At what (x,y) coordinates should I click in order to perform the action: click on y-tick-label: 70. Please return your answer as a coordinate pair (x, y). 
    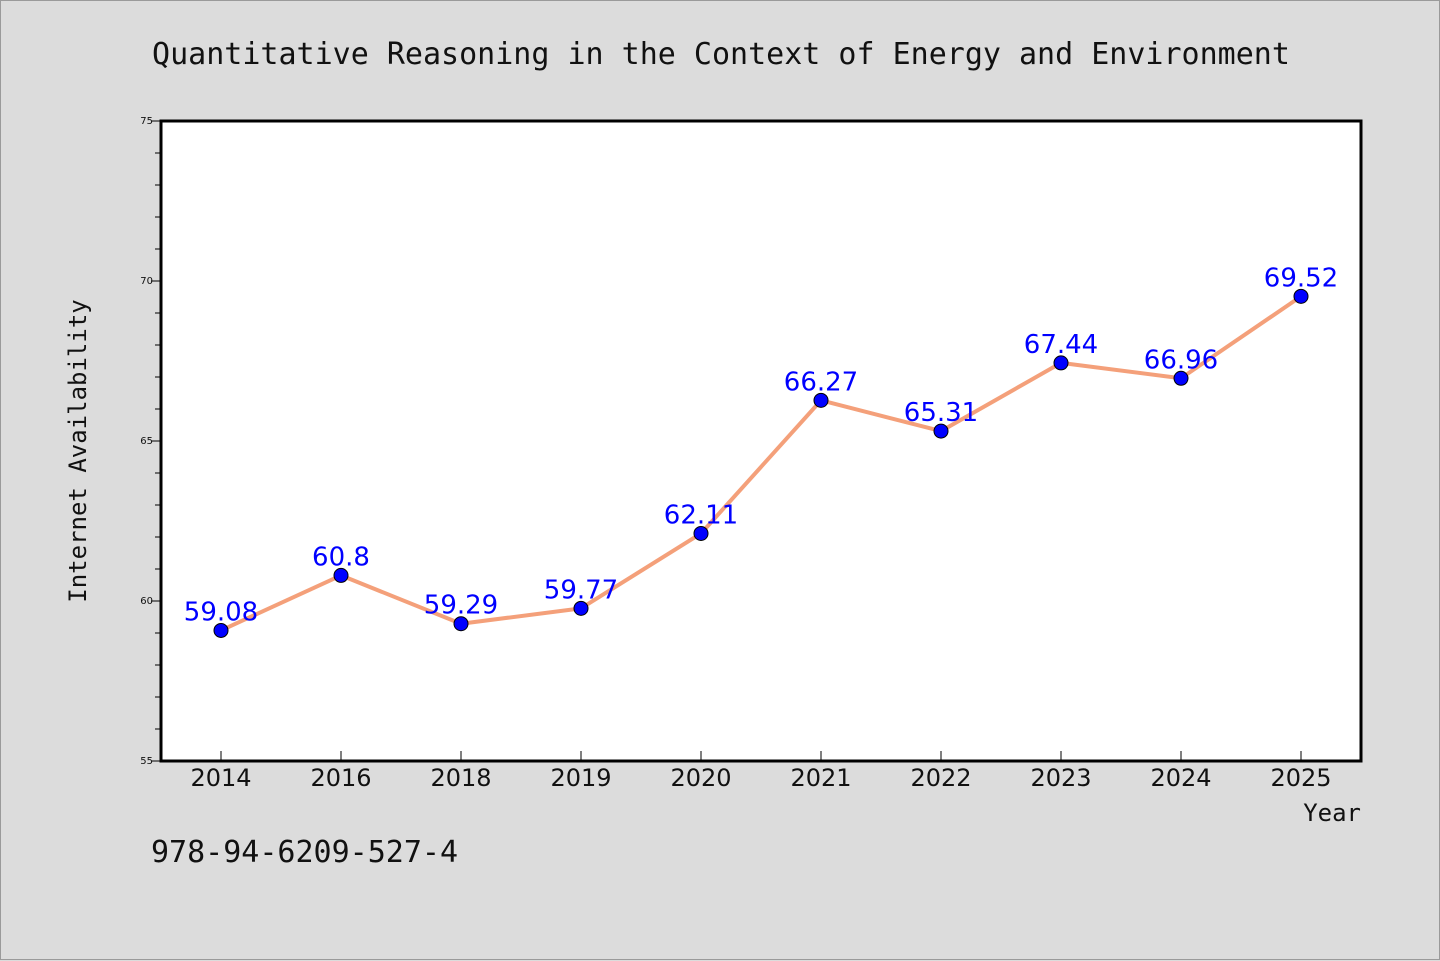
    Looking at the image, I should click on (146, 281).